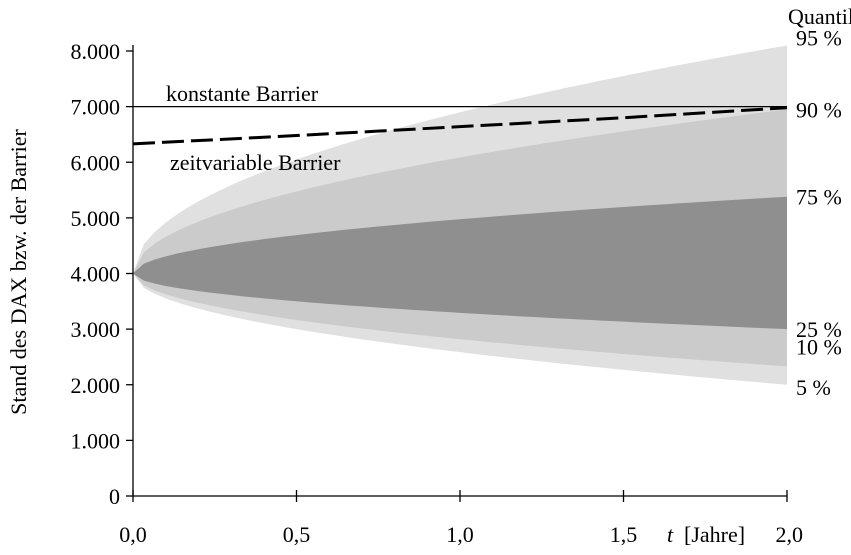 The image size is (851, 555). Describe the element at coordinates (297, 534) in the screenshot. I see `x-tick-label: 0,5` at that location.